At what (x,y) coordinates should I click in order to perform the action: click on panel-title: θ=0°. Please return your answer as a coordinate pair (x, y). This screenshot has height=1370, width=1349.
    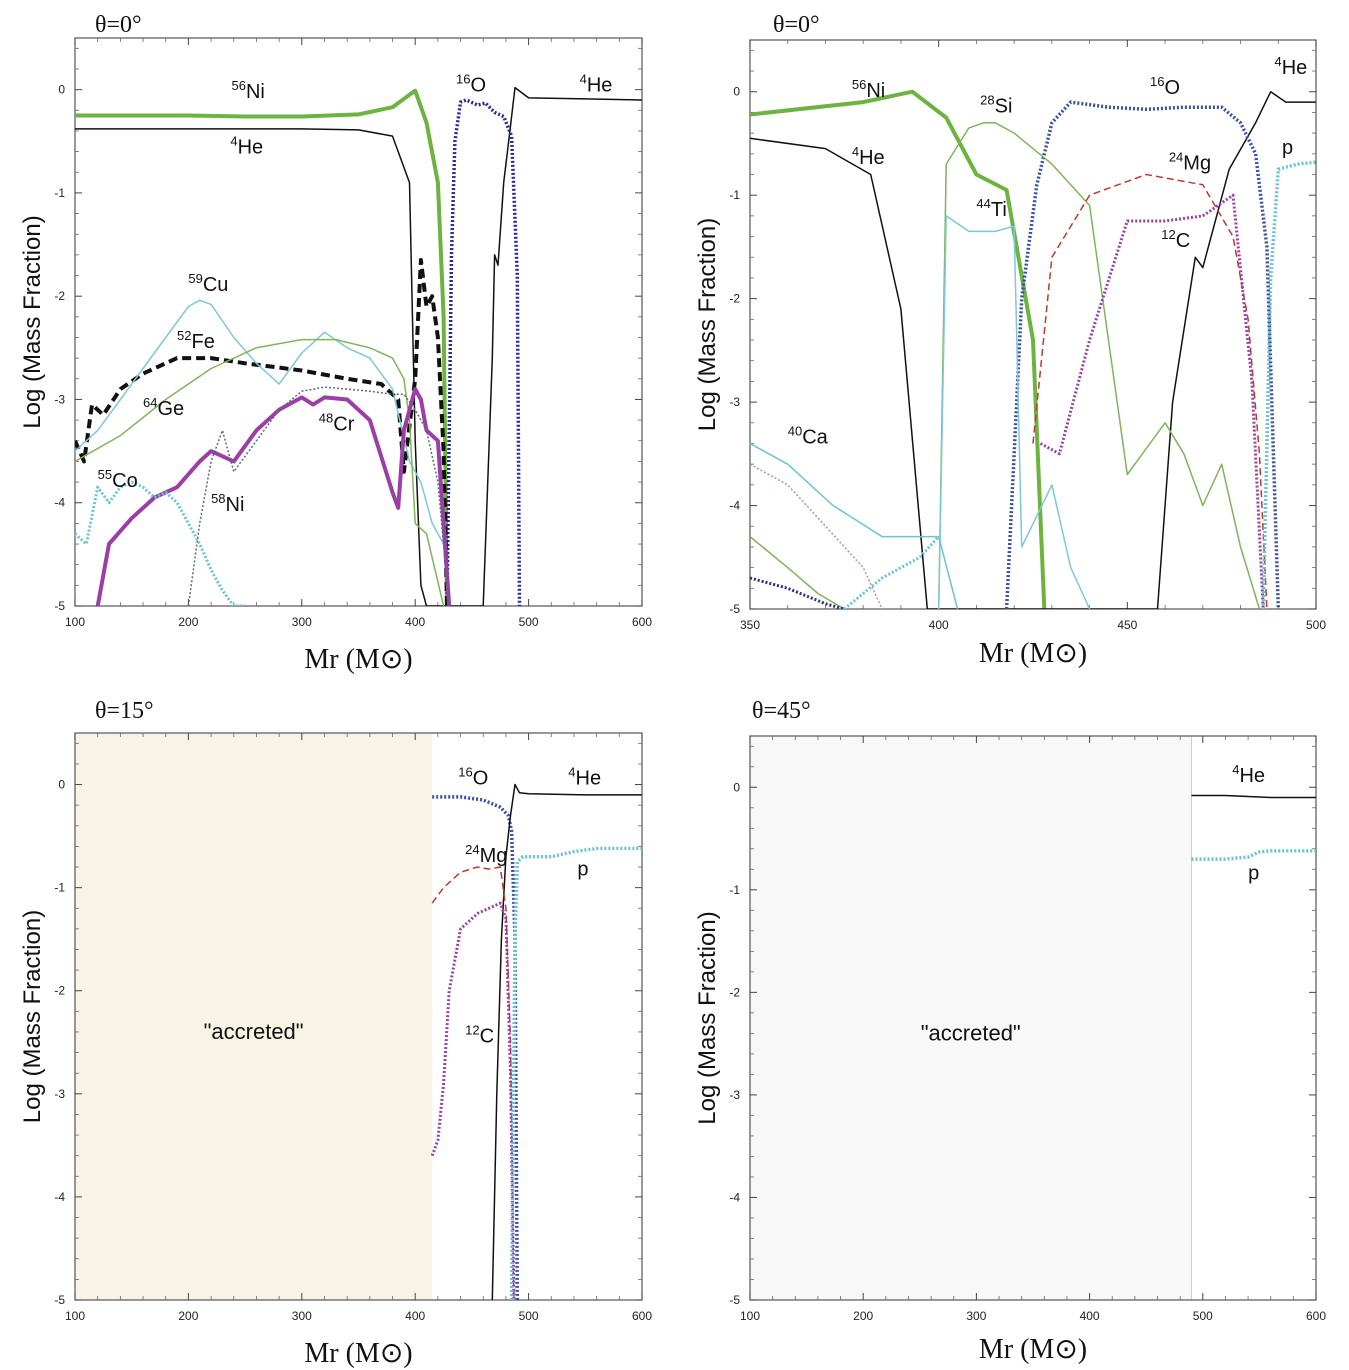
    Looking at the image, I should click on (118, 25).